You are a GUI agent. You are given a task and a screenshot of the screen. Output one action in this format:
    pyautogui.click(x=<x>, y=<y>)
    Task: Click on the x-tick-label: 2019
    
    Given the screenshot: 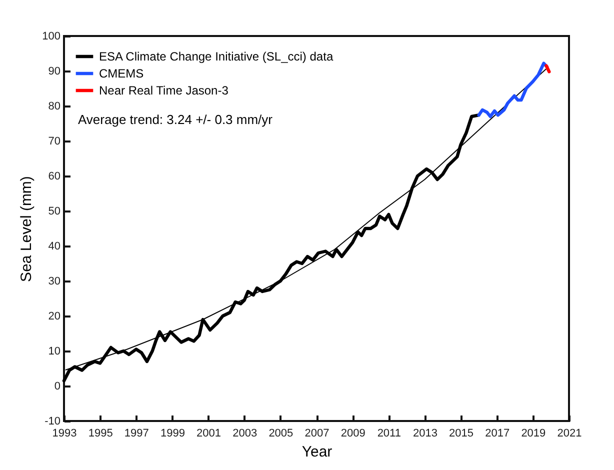 What is the action you would take?
    pyautogui.click(x=533, y=434)
    